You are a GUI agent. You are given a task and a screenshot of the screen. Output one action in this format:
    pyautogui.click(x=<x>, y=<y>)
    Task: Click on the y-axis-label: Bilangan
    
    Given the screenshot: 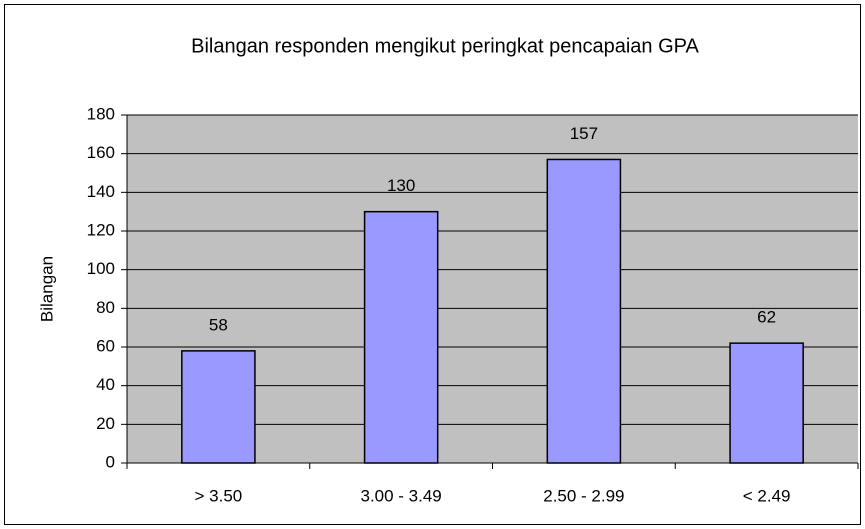 What is the action you would take?
    pyautogui.click(x=46, y=289)
    